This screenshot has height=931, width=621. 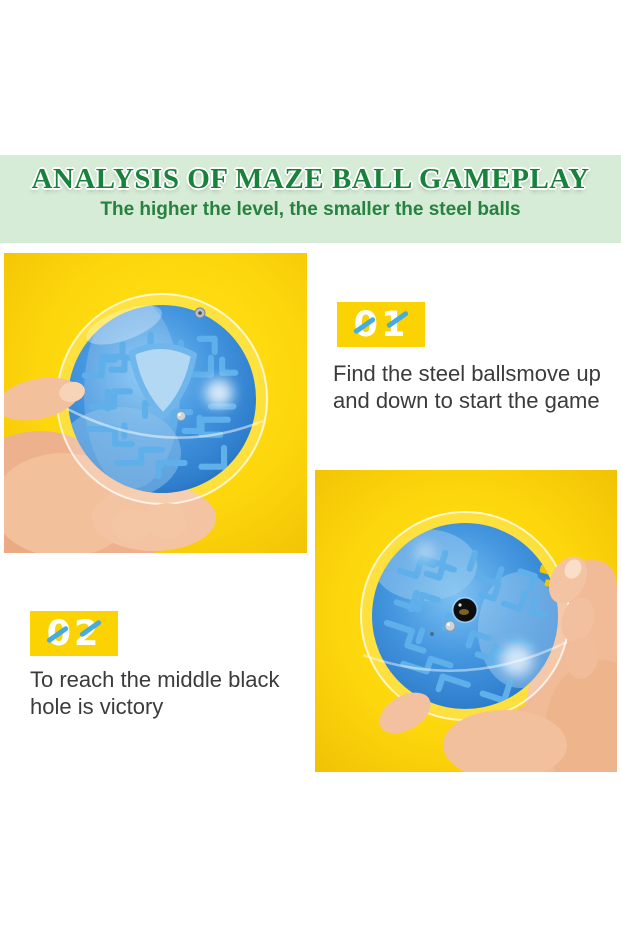 I want to click on step-2-number: 02, so click(x=74, y=634).